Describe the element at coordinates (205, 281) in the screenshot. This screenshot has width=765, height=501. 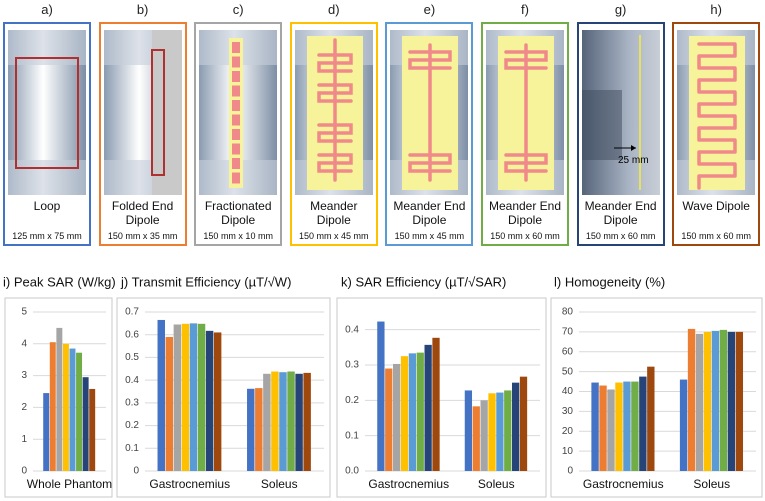
I see `chart-title: j) Transmit Efficiency (µT/√W)` at that location.